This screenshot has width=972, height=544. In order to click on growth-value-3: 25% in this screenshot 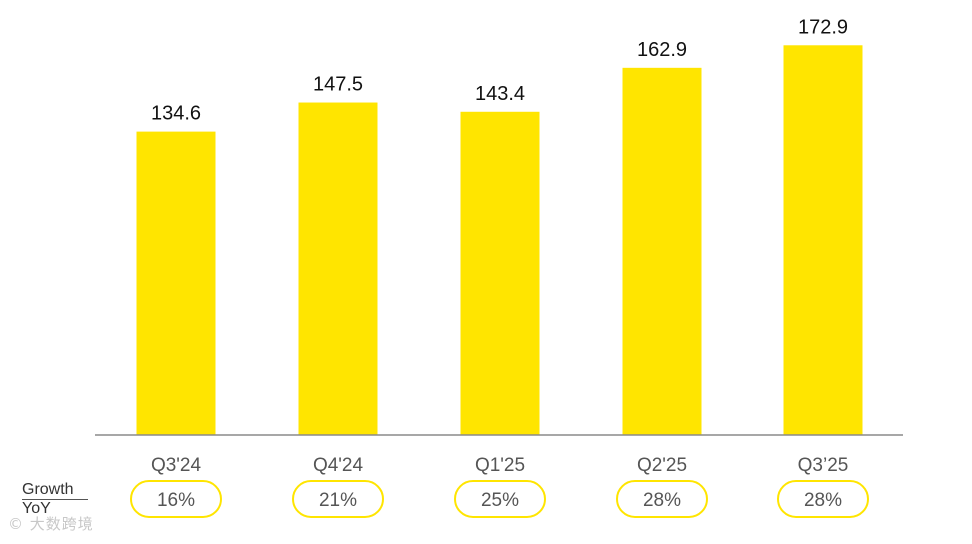, I will do `click(500, 500)`.